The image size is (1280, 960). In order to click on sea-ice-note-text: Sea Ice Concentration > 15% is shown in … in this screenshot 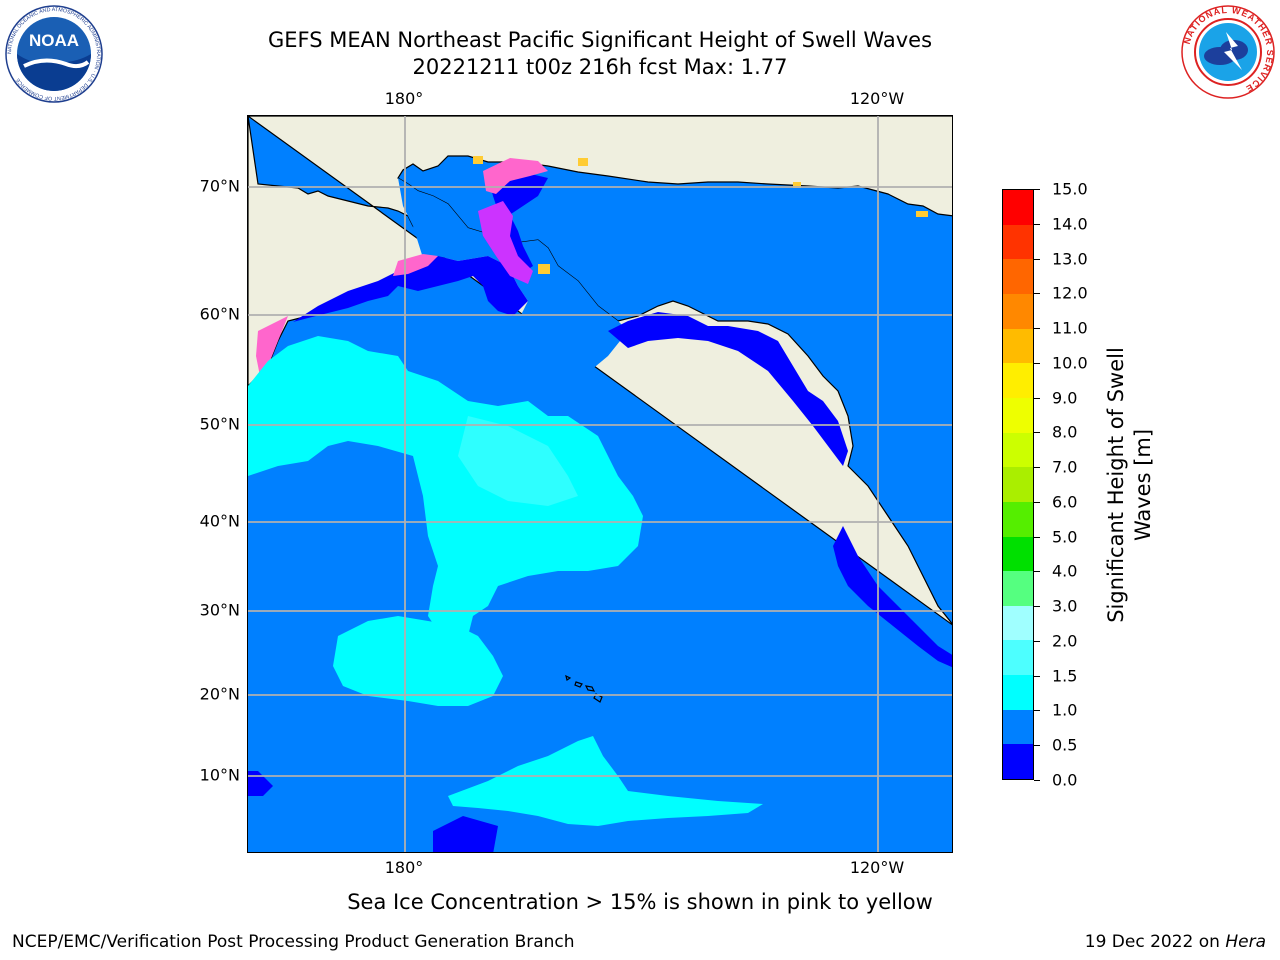, I will do `click(640, 902)`.